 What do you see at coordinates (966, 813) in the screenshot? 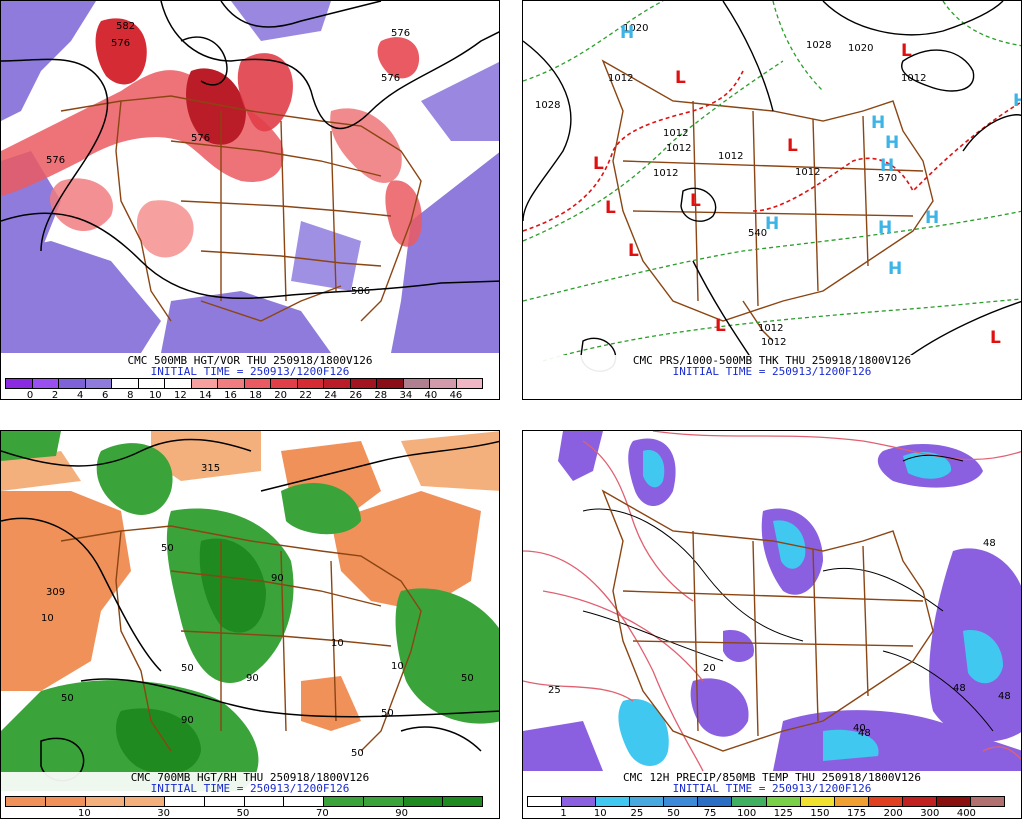
I see `color-scale-label: 400` at bounding box center [966, 813].